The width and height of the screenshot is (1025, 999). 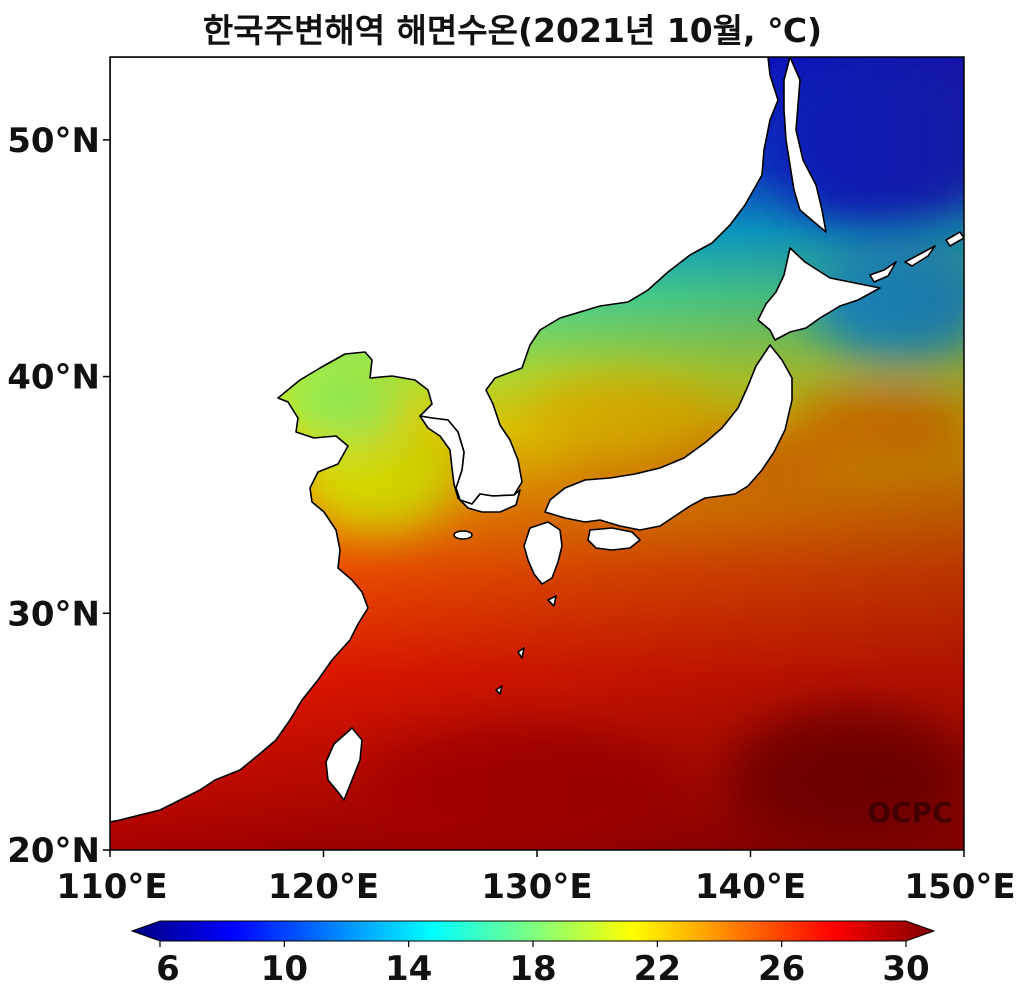 I want to click on colorbar-ticks: 6 10 14 18 22 26 30, so click(x=543, y=965).